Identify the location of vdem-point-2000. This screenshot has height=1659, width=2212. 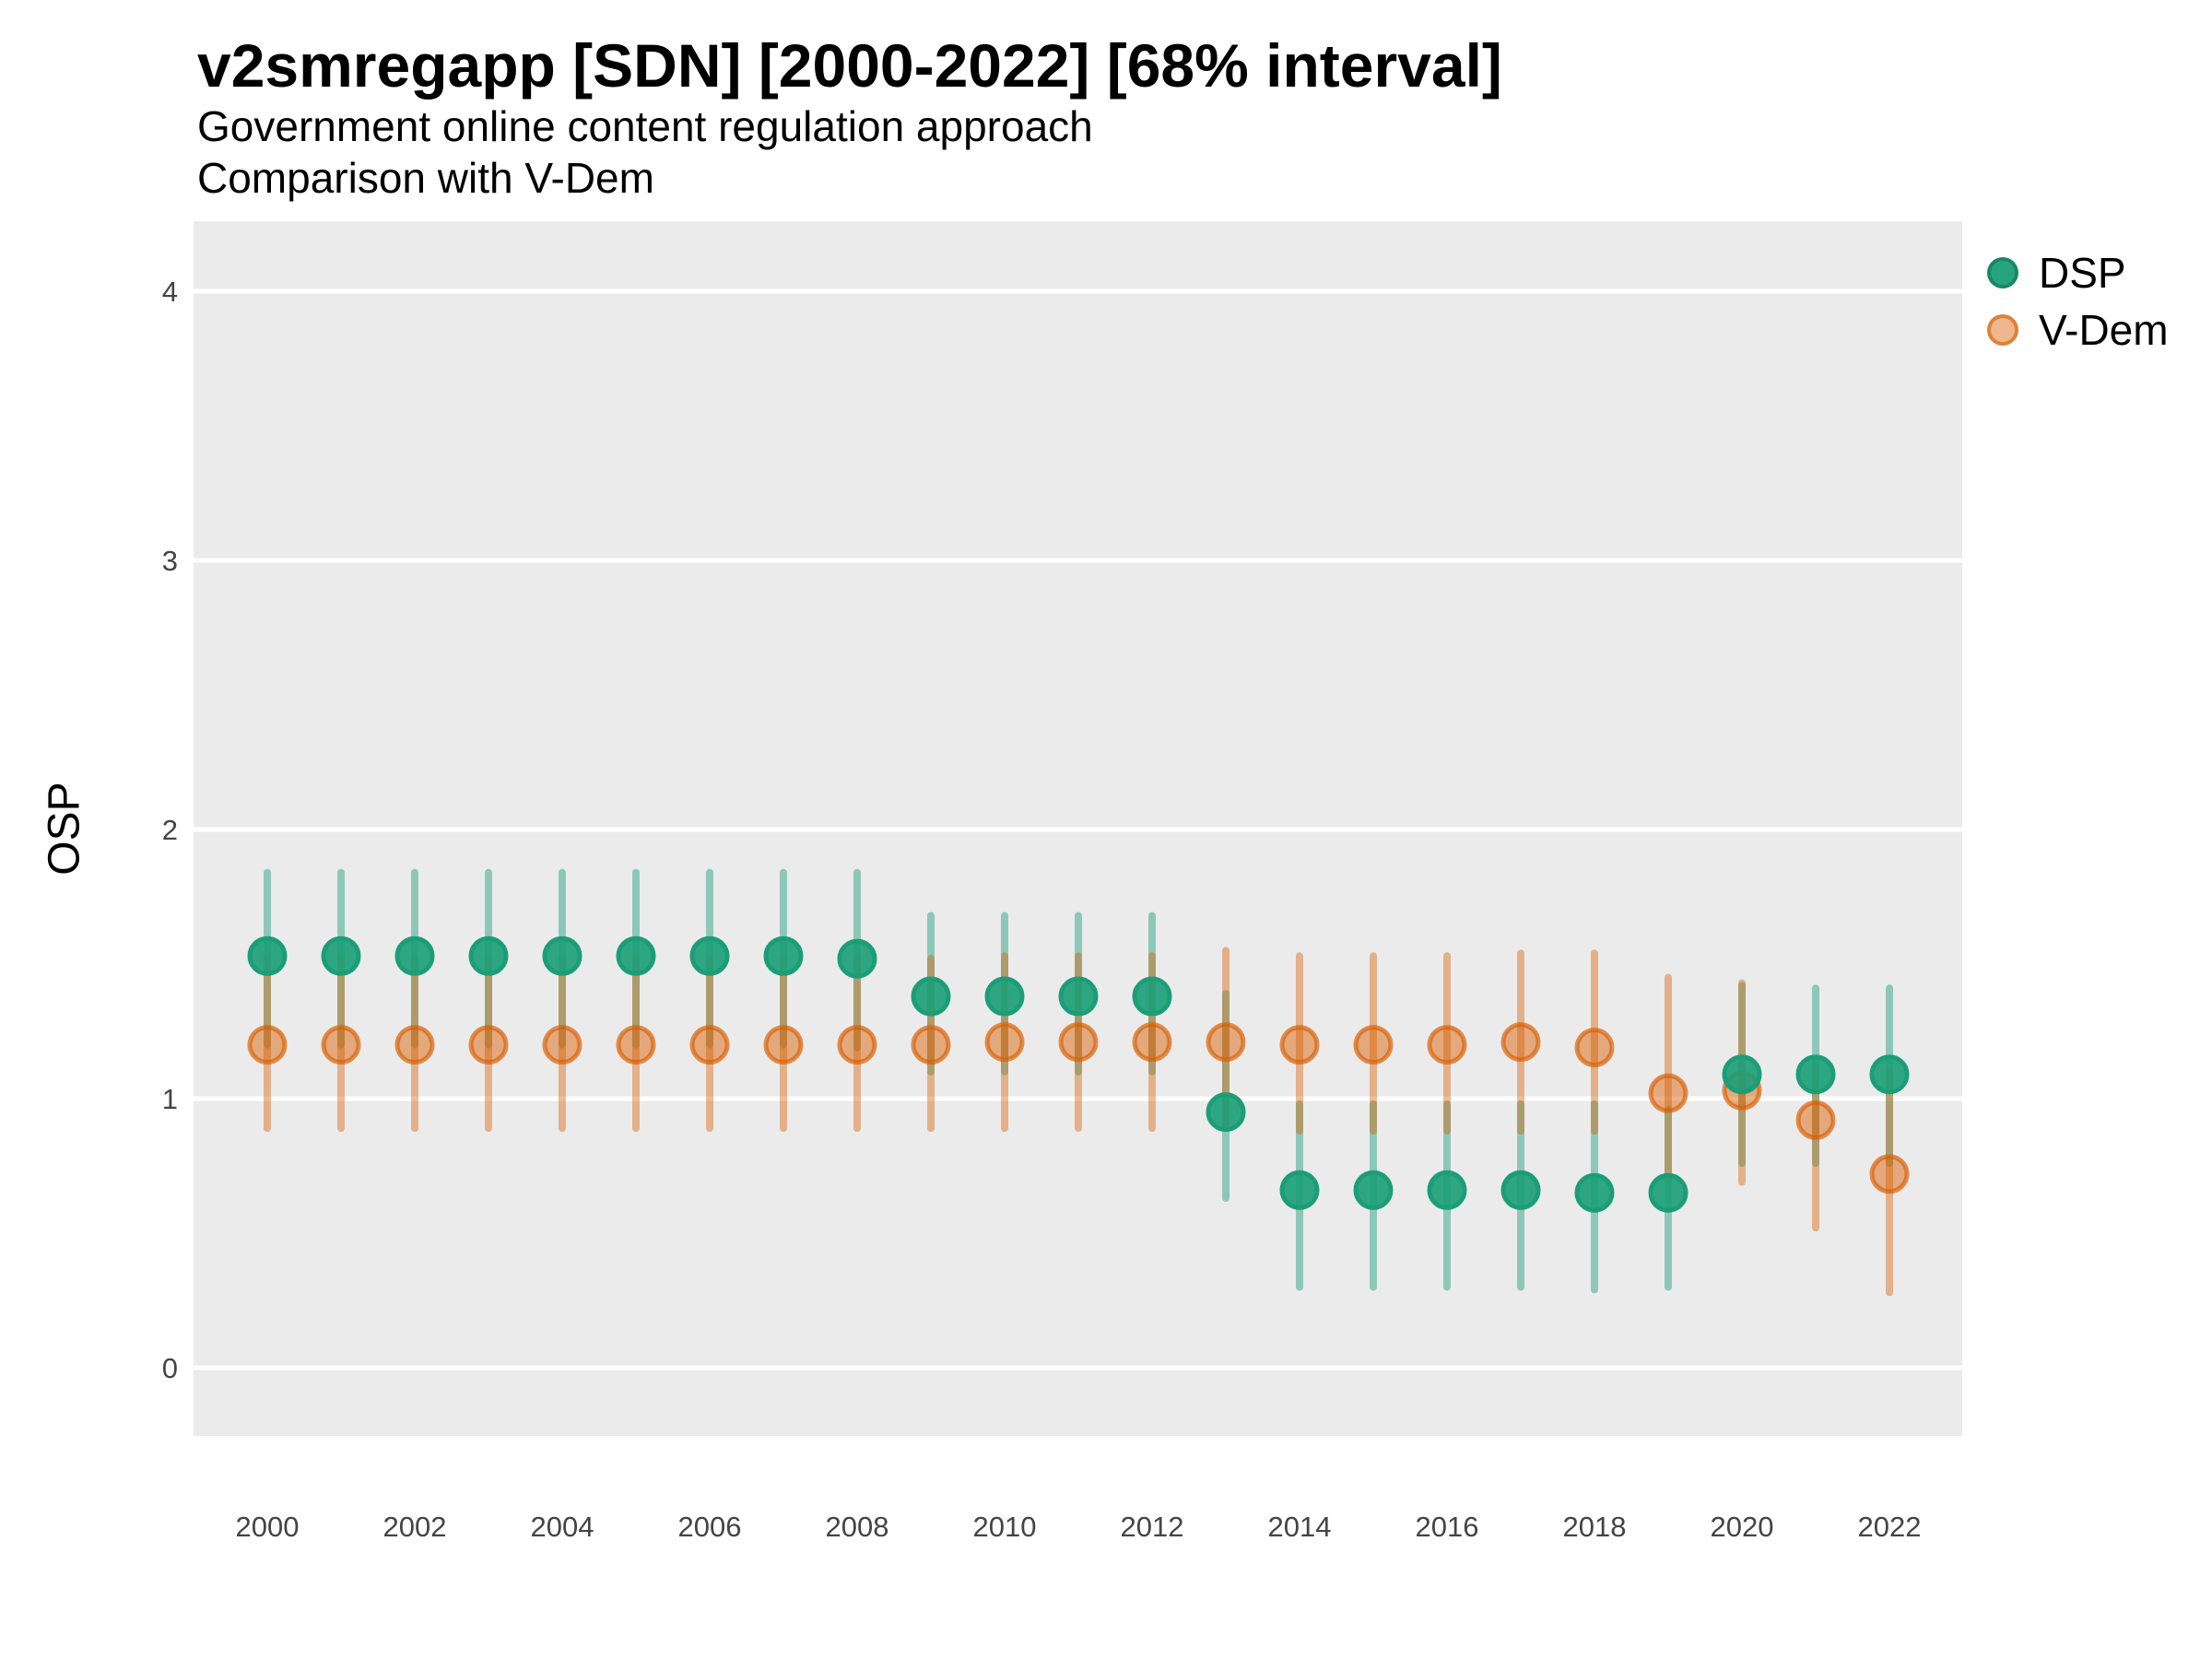
(267, 1045).